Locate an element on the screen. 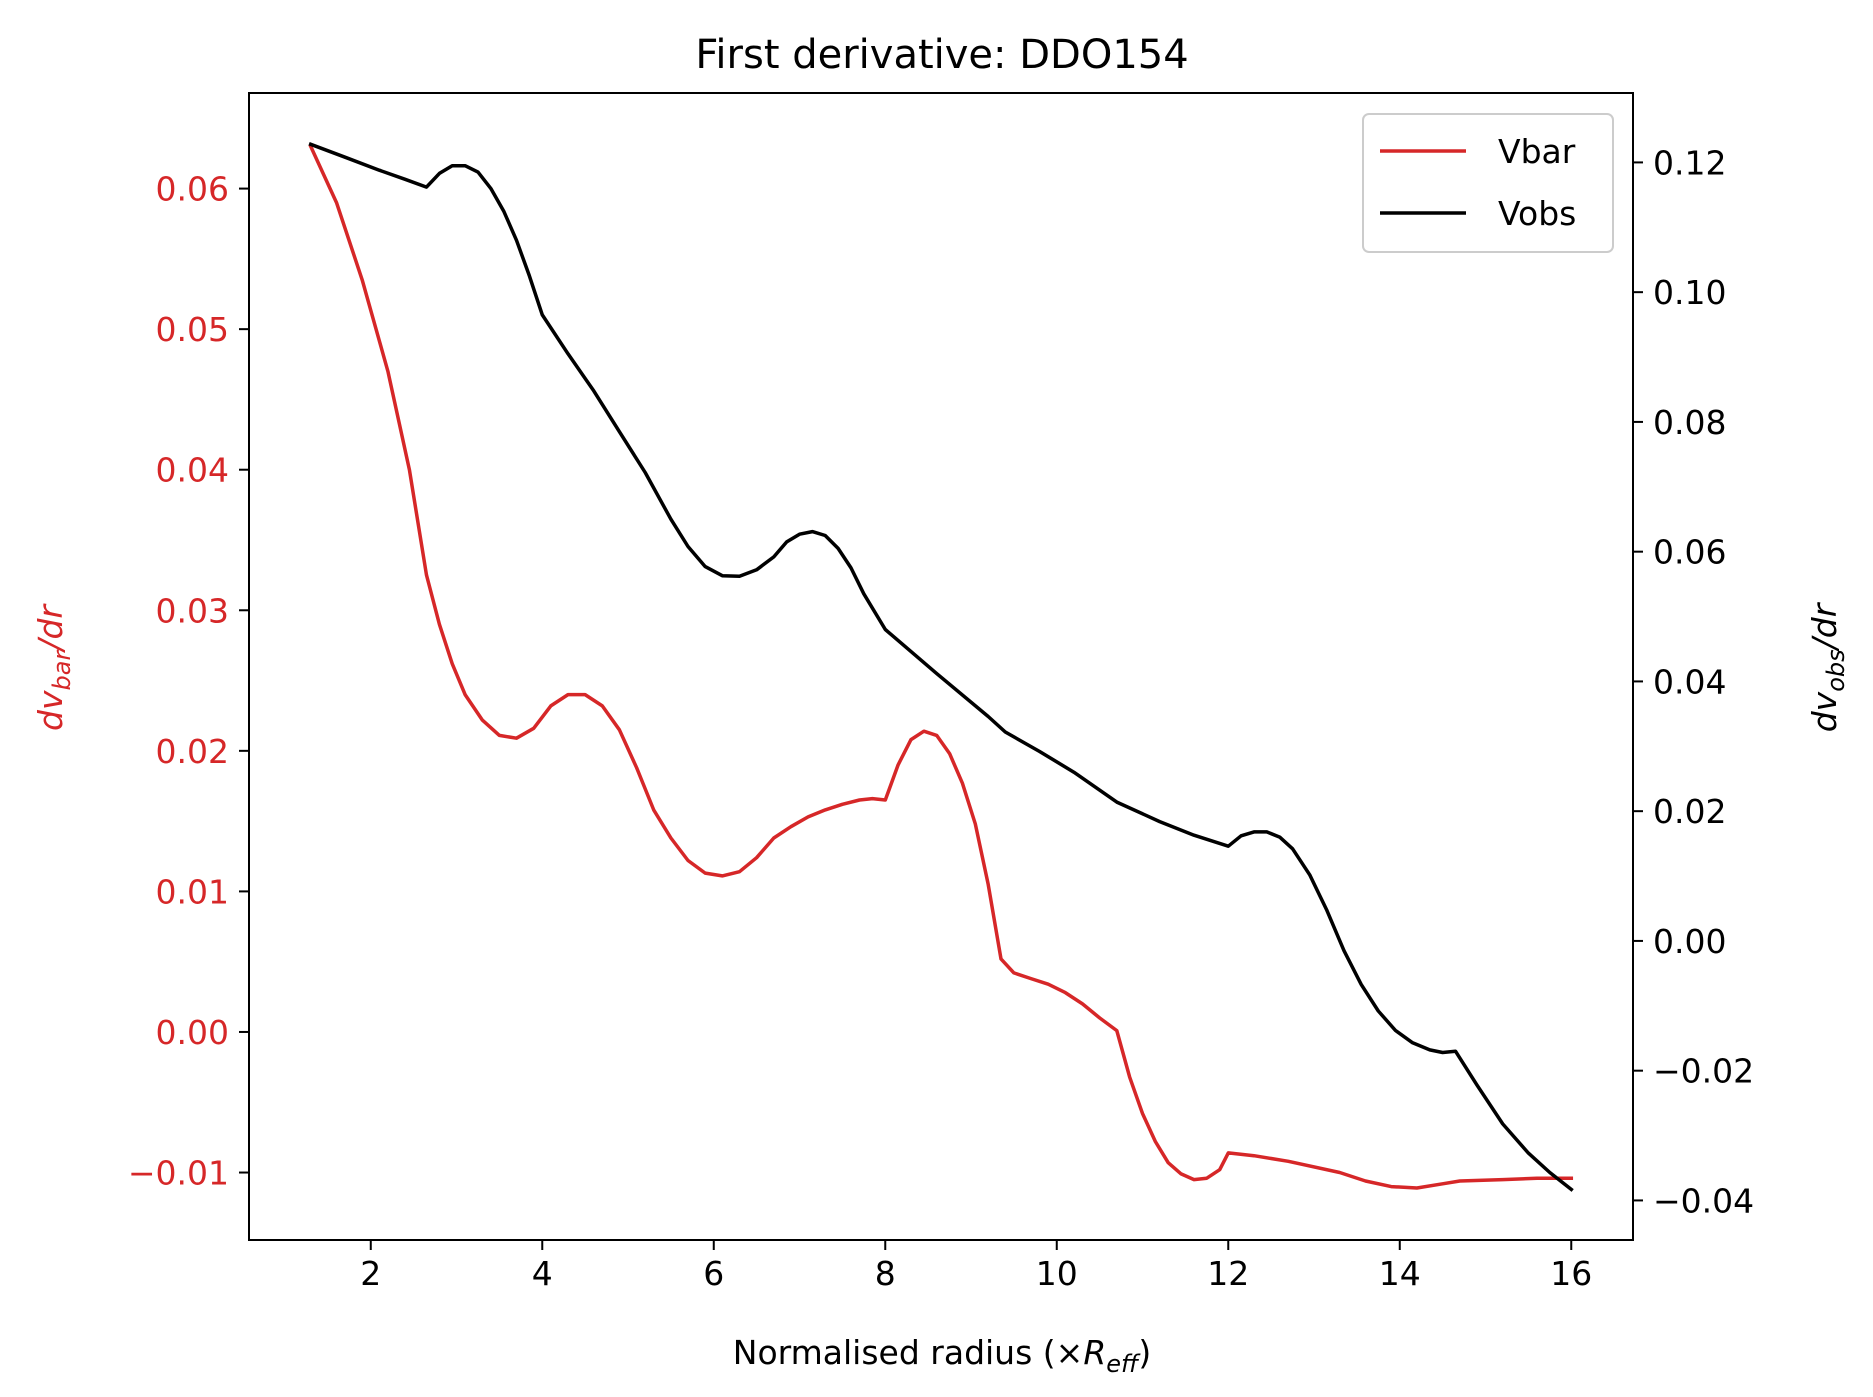 The width and height of the screenshot is (1873, 1397). x-axis: 2 4 6 8 10 12 14 16 is located at coordinates (976, 1266).